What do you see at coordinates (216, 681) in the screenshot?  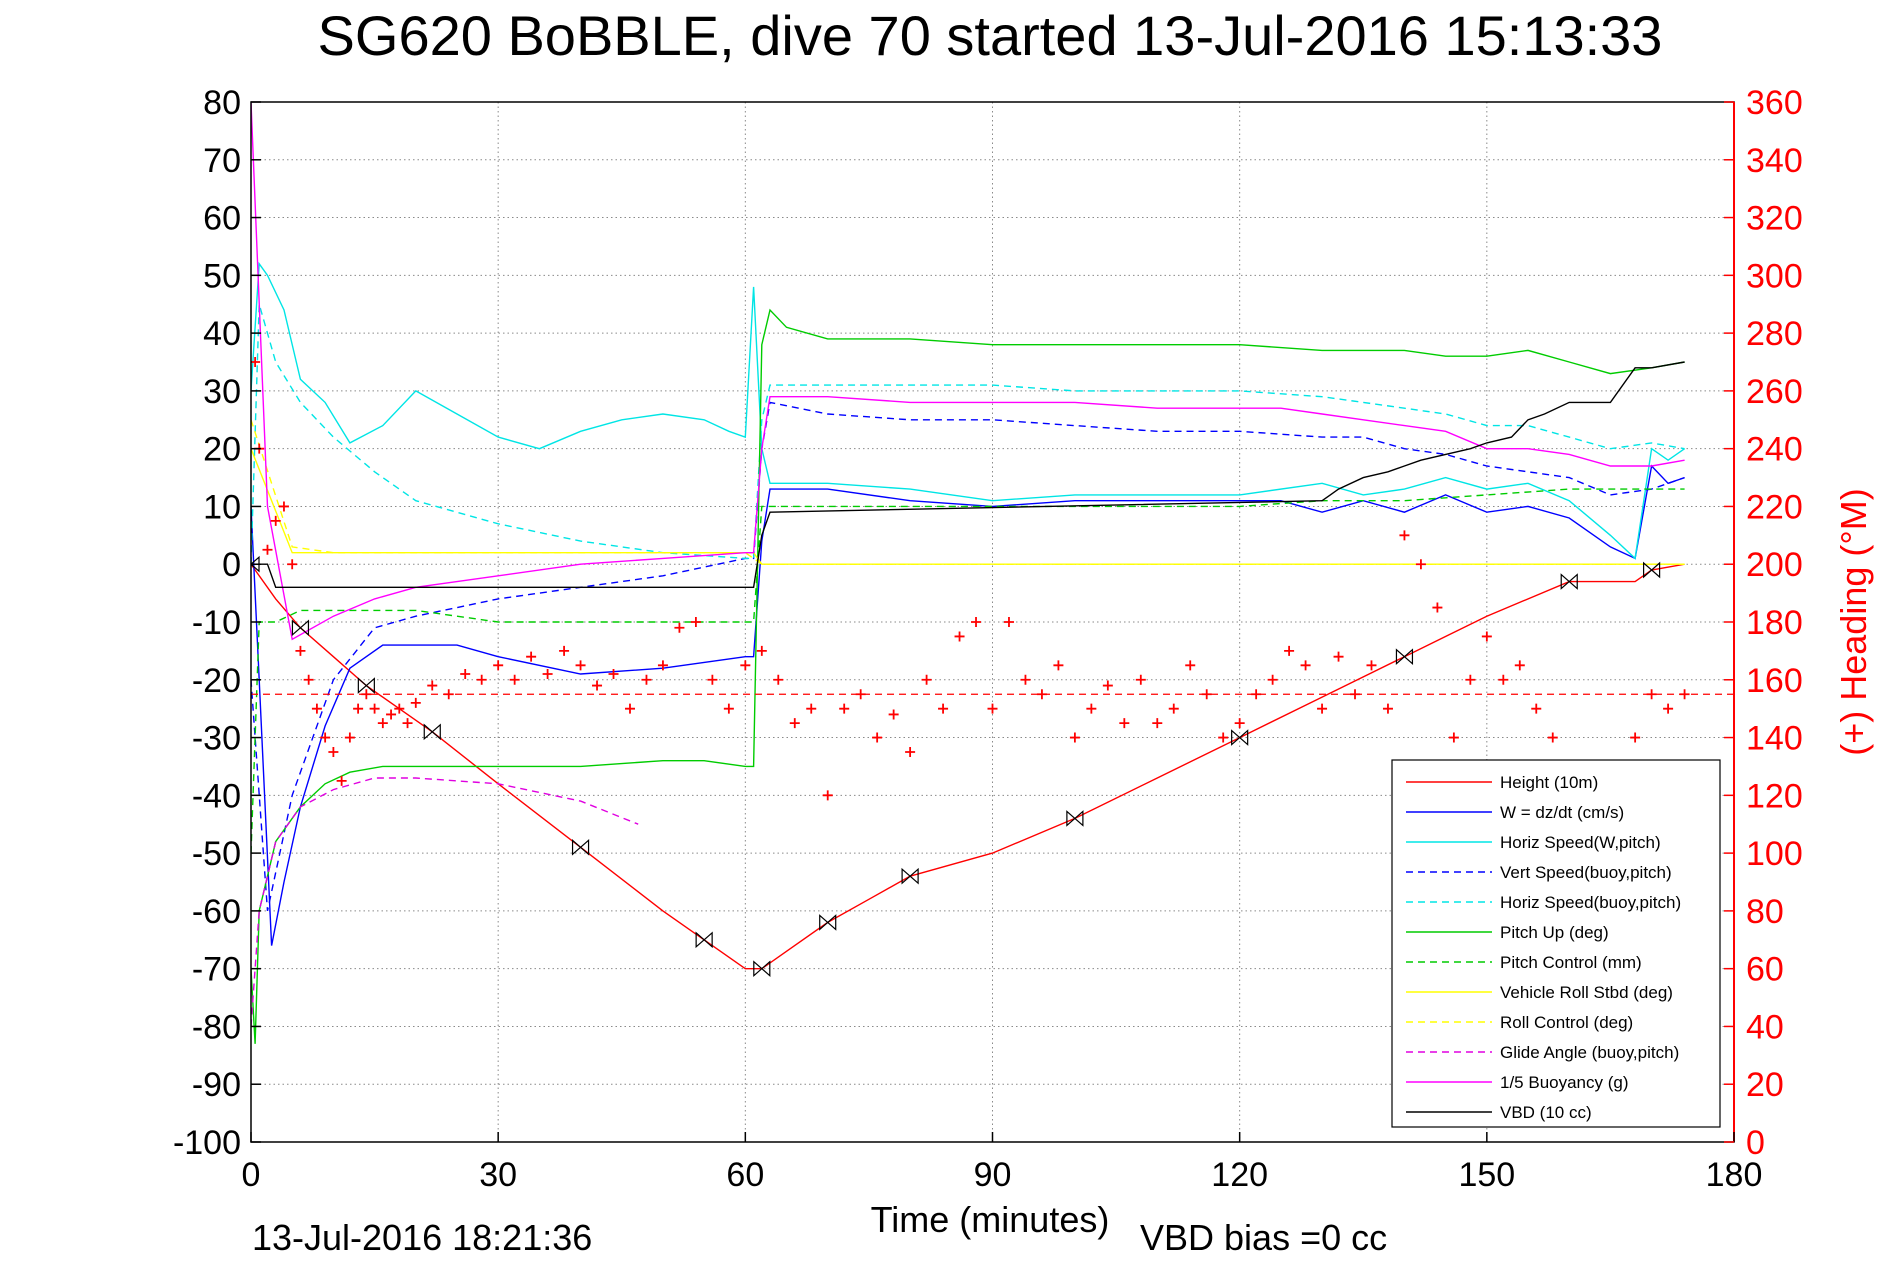 I see `y-tick-label: -20` at bounding box center [216, 681].